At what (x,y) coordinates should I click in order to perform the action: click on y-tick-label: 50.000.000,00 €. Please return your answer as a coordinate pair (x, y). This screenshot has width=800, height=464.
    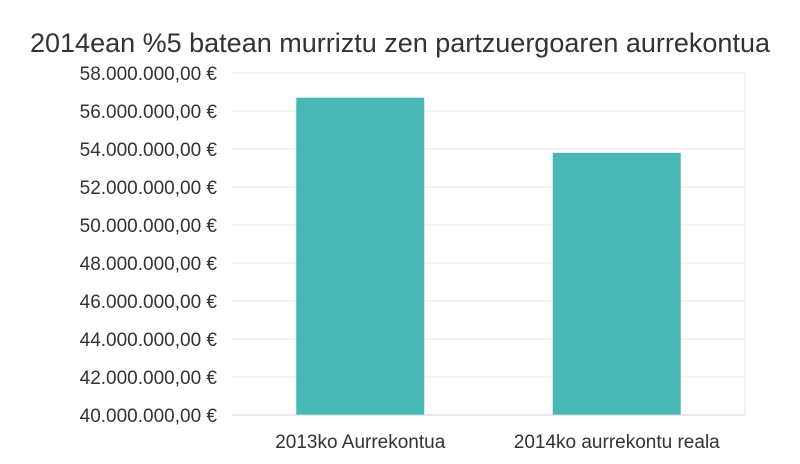
    Looking at the image, I should click on (149, 226).